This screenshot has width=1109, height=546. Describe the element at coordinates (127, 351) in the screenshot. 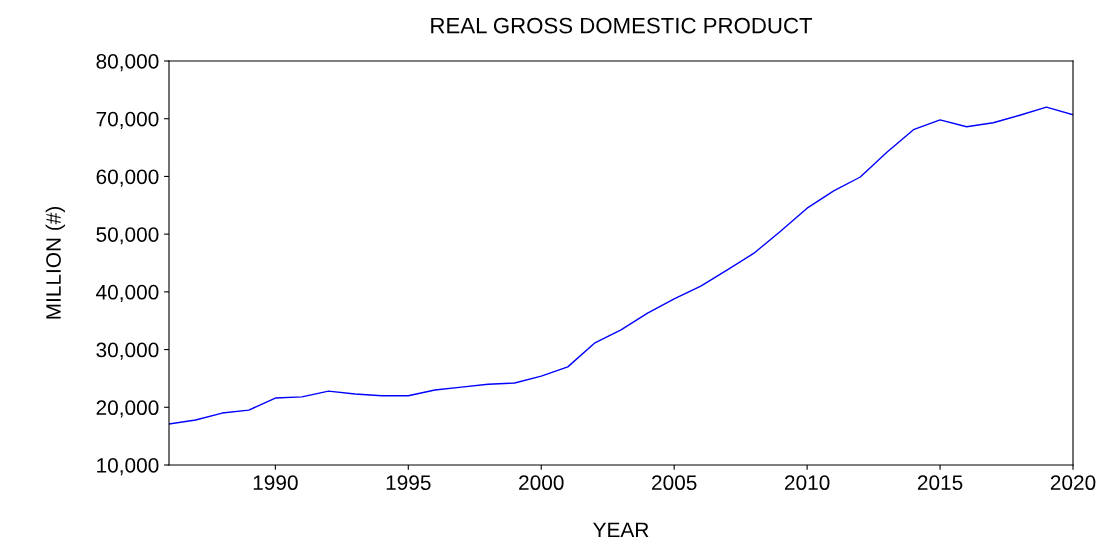

I see `y-tick-label: 30,000` at that location.